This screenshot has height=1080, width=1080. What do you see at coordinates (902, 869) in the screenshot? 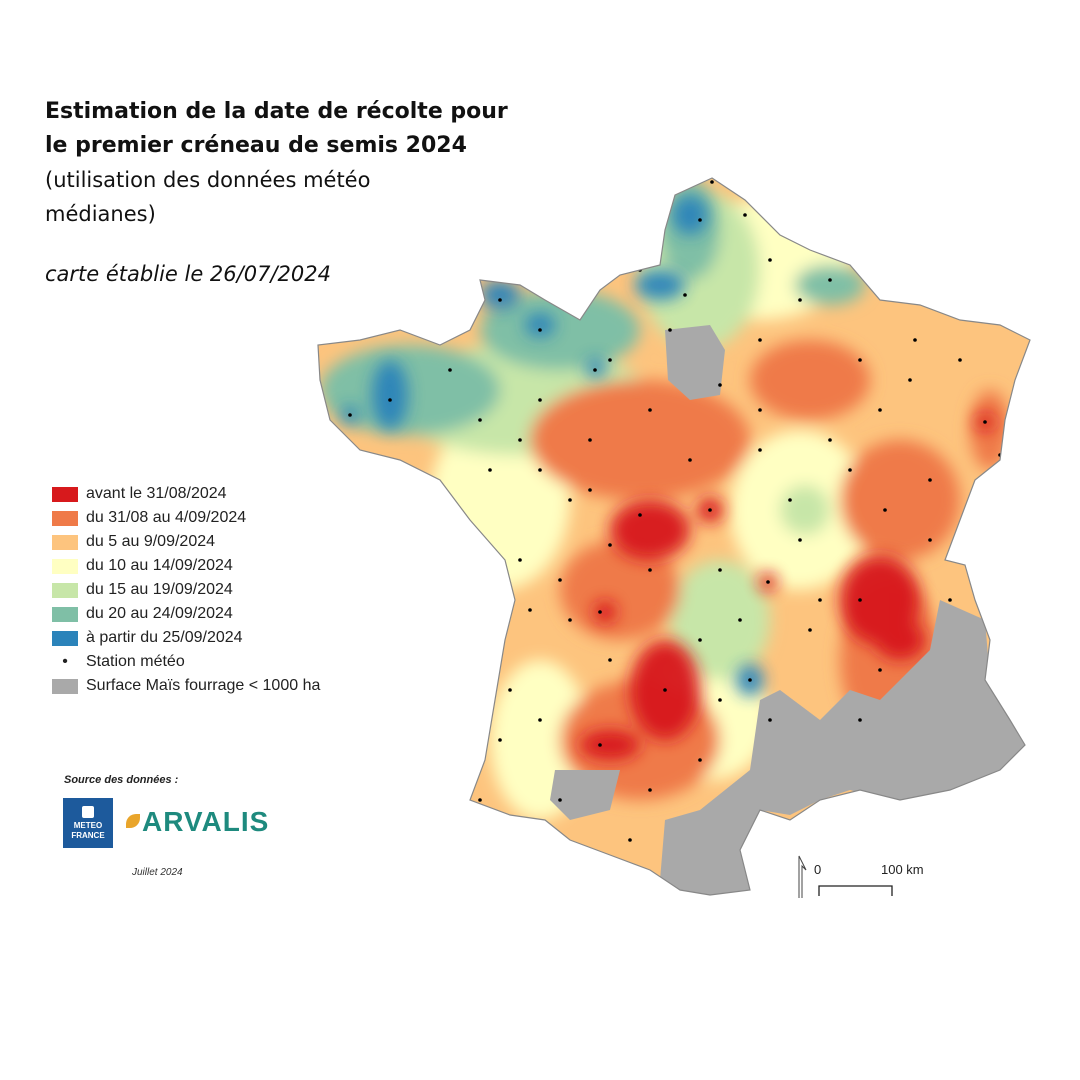
I see `scale-end: 100 km` at bounding box center [902, 869].